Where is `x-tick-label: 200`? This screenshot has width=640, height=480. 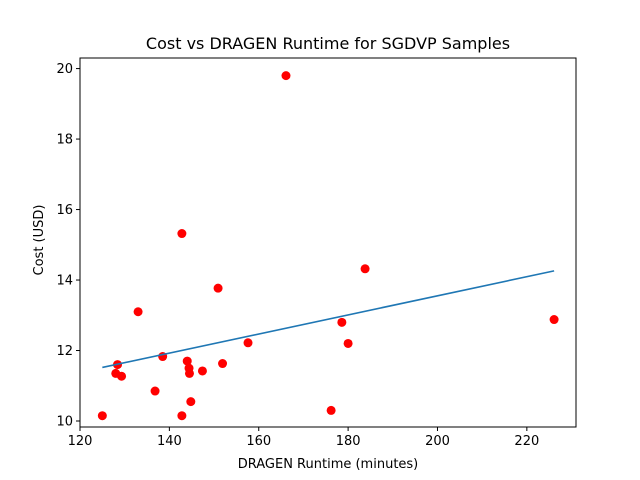 x-tick-label: 200 is located at coordinates (437, 441).